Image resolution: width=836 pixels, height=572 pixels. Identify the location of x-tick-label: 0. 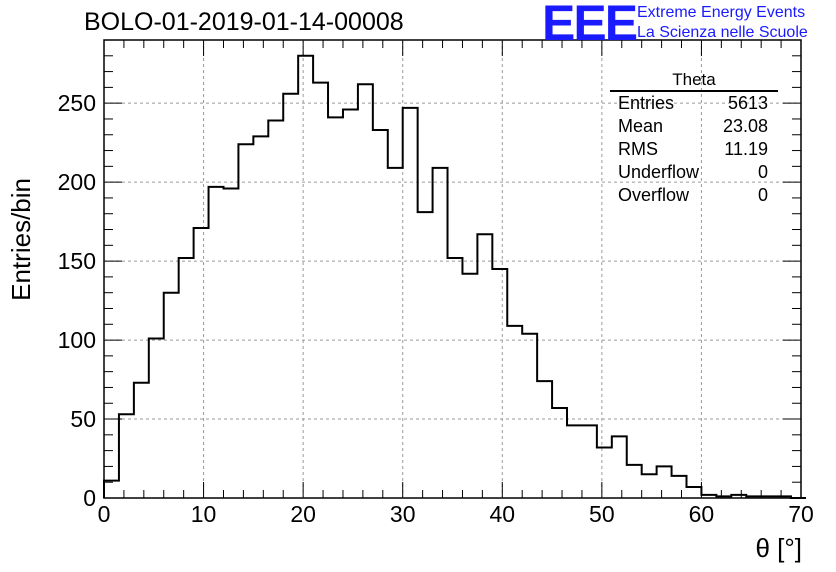
(104, 514).